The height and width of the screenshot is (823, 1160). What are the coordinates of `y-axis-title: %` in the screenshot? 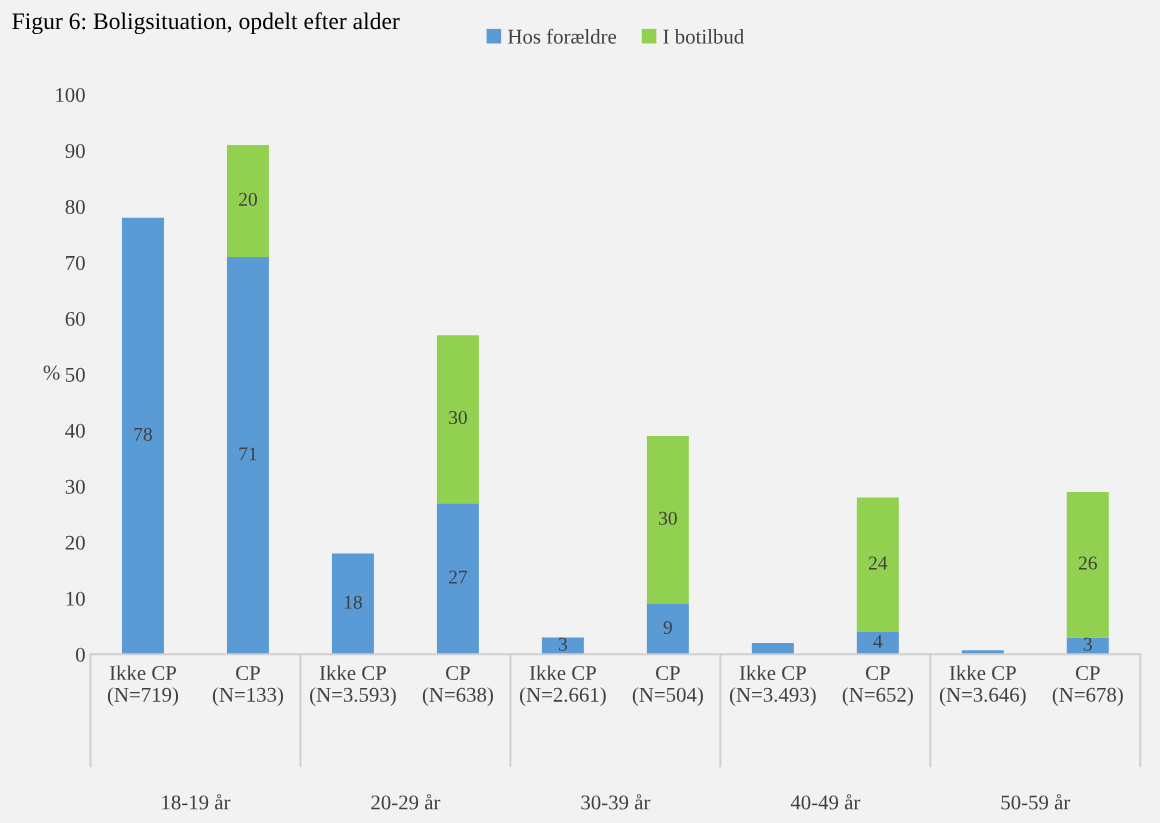 It's located at (51, 372).